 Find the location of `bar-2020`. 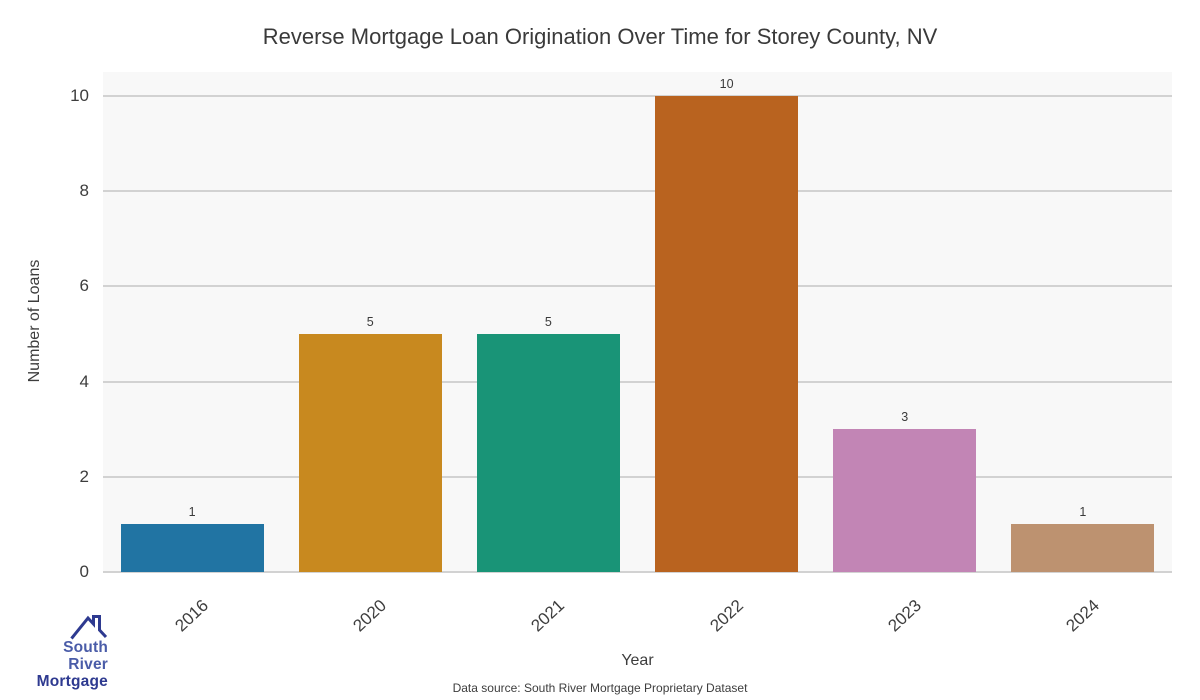

bar-2020 is located at coordinates (370, 452).